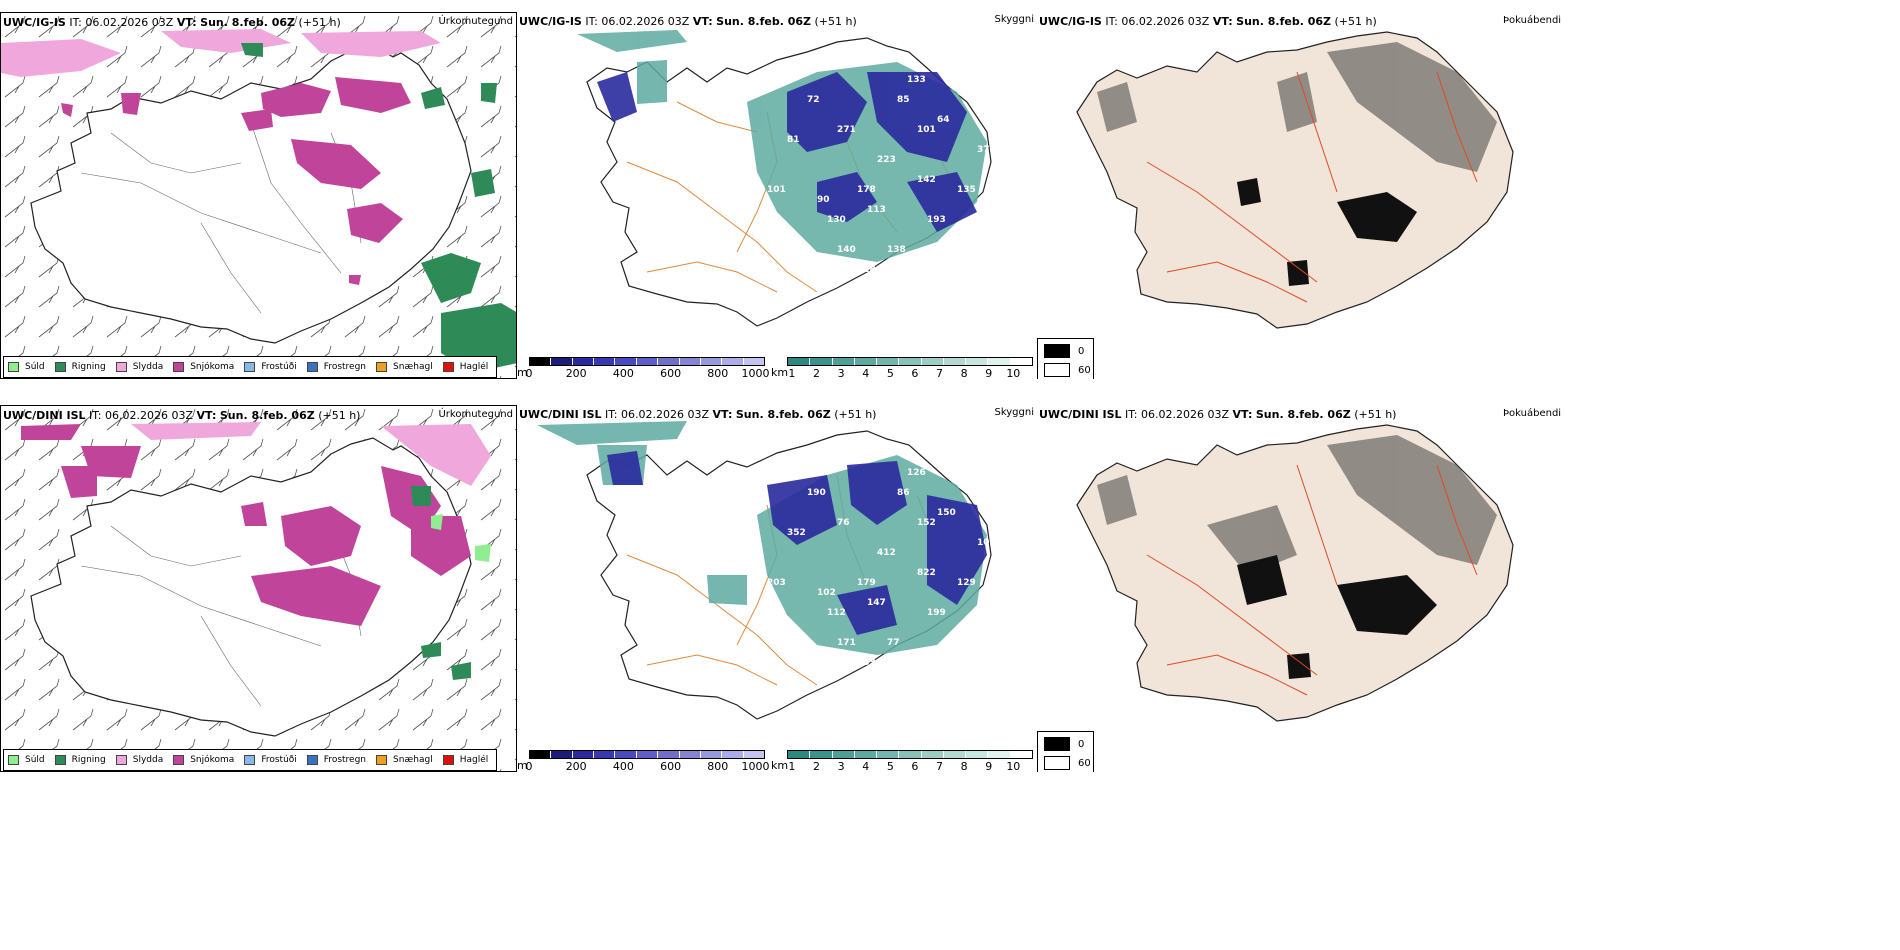  Describe the element at coordinates (966, 190) in the screenshot. I see `cloud-base-label: 135` at that location.